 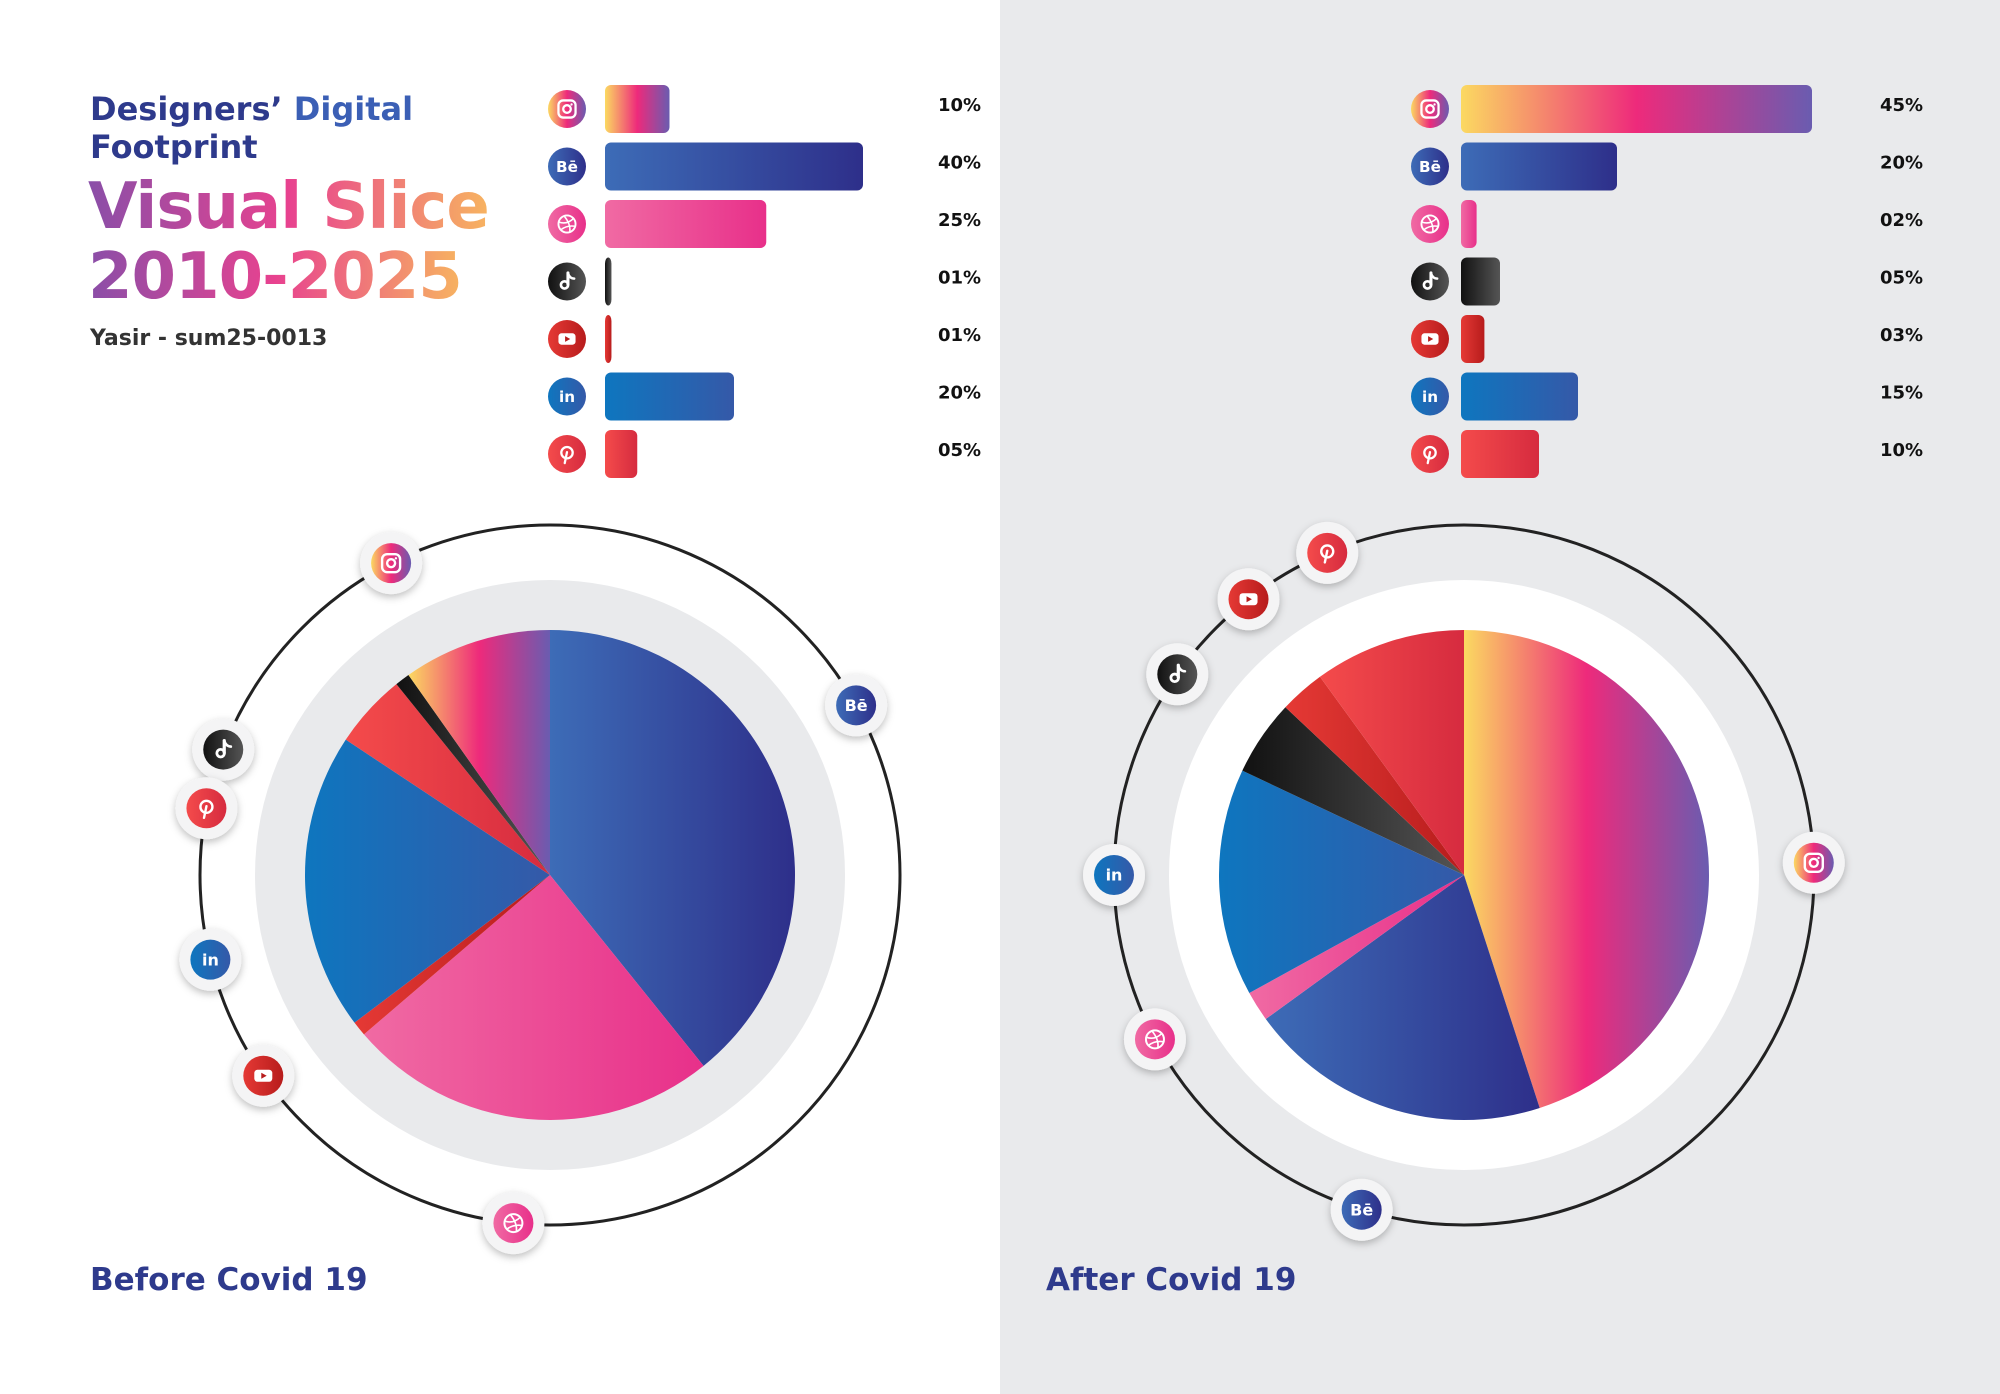 I want to click on title-designers-digital-footprint: Designers’ Digital Footprint, so click(x=251, y=128).